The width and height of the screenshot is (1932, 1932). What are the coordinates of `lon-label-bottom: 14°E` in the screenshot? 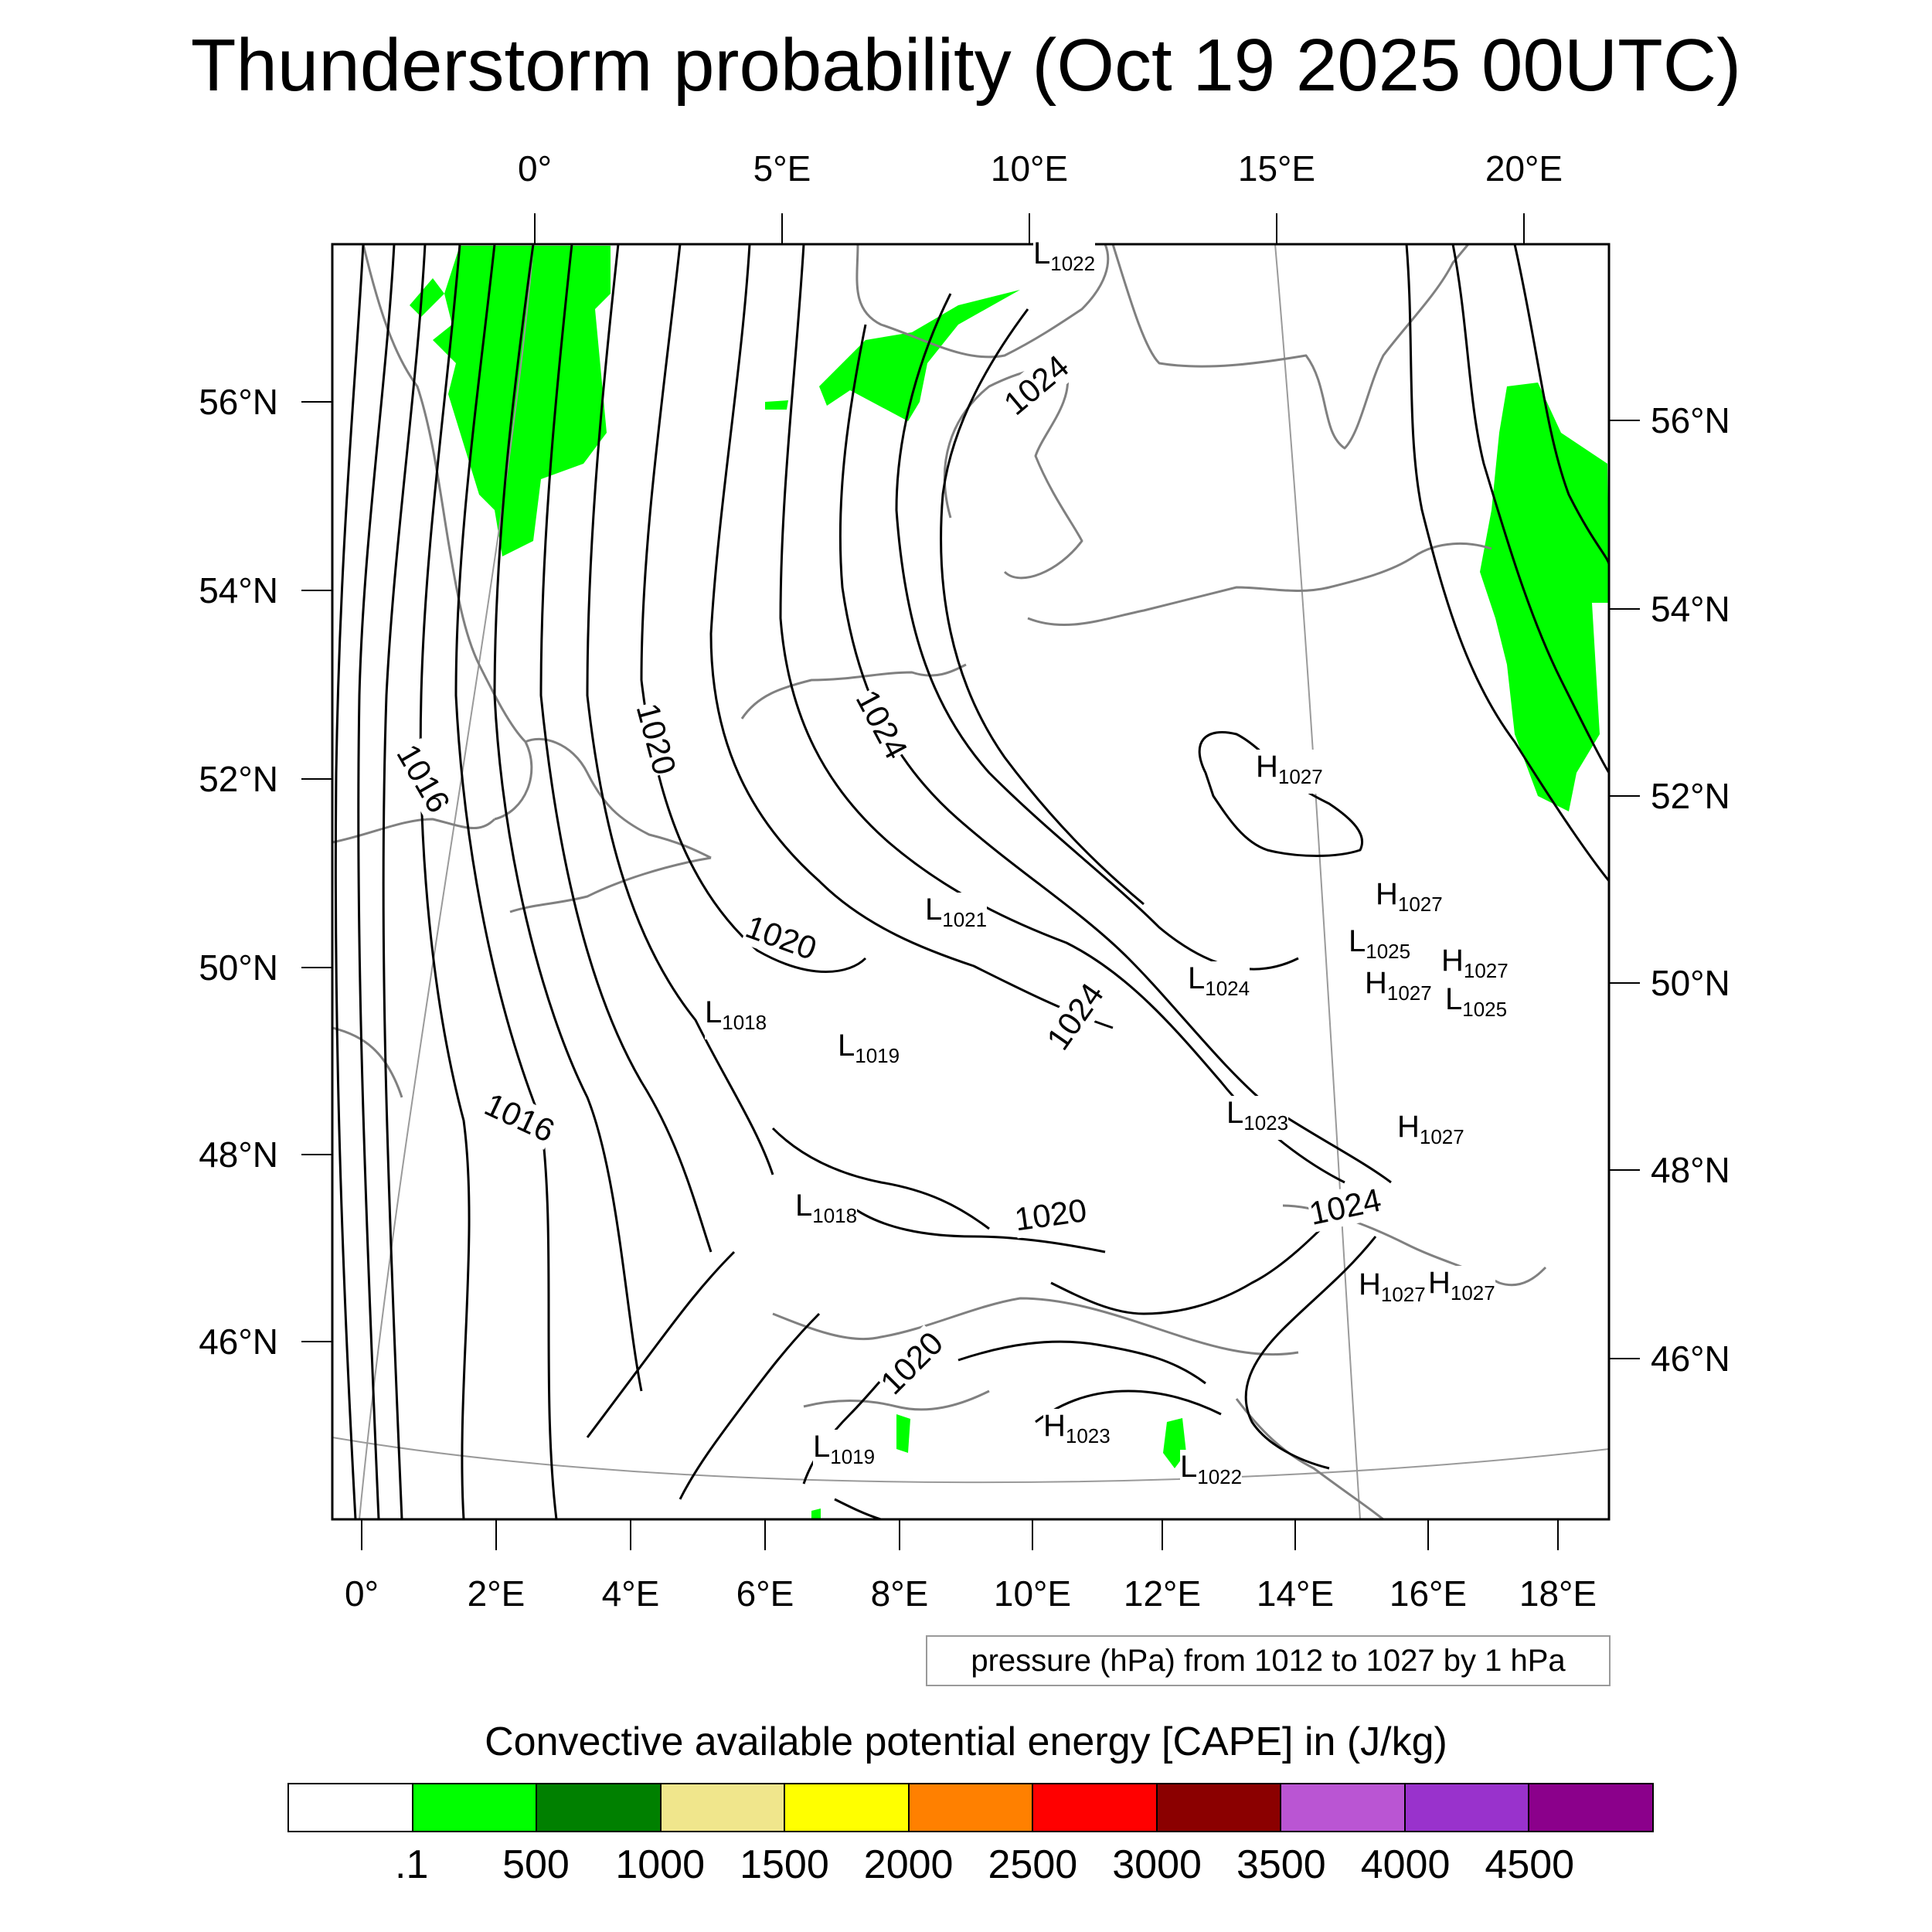 It's located at (1296, 1594).